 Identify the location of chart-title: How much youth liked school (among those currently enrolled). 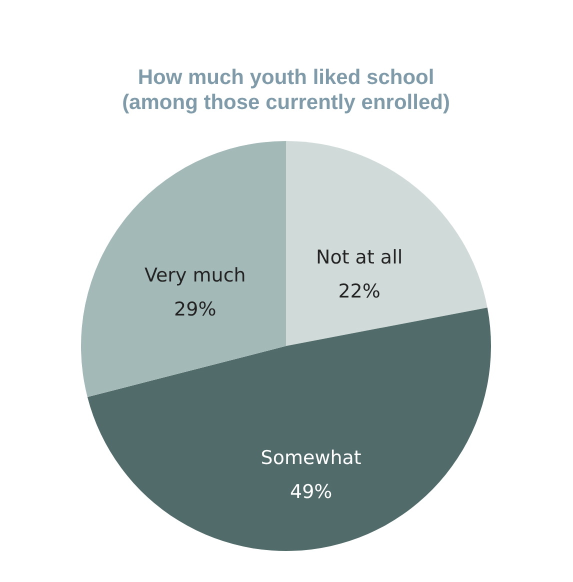
(286, 90).